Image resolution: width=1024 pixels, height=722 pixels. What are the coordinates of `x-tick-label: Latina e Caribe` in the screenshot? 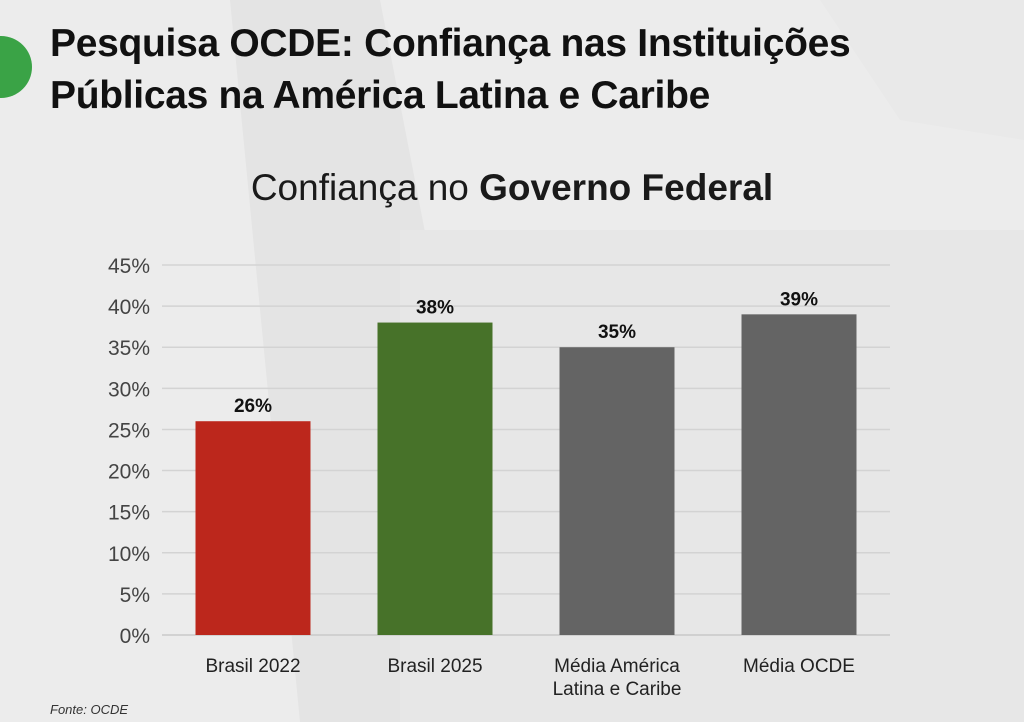 It's located at (617, 689).